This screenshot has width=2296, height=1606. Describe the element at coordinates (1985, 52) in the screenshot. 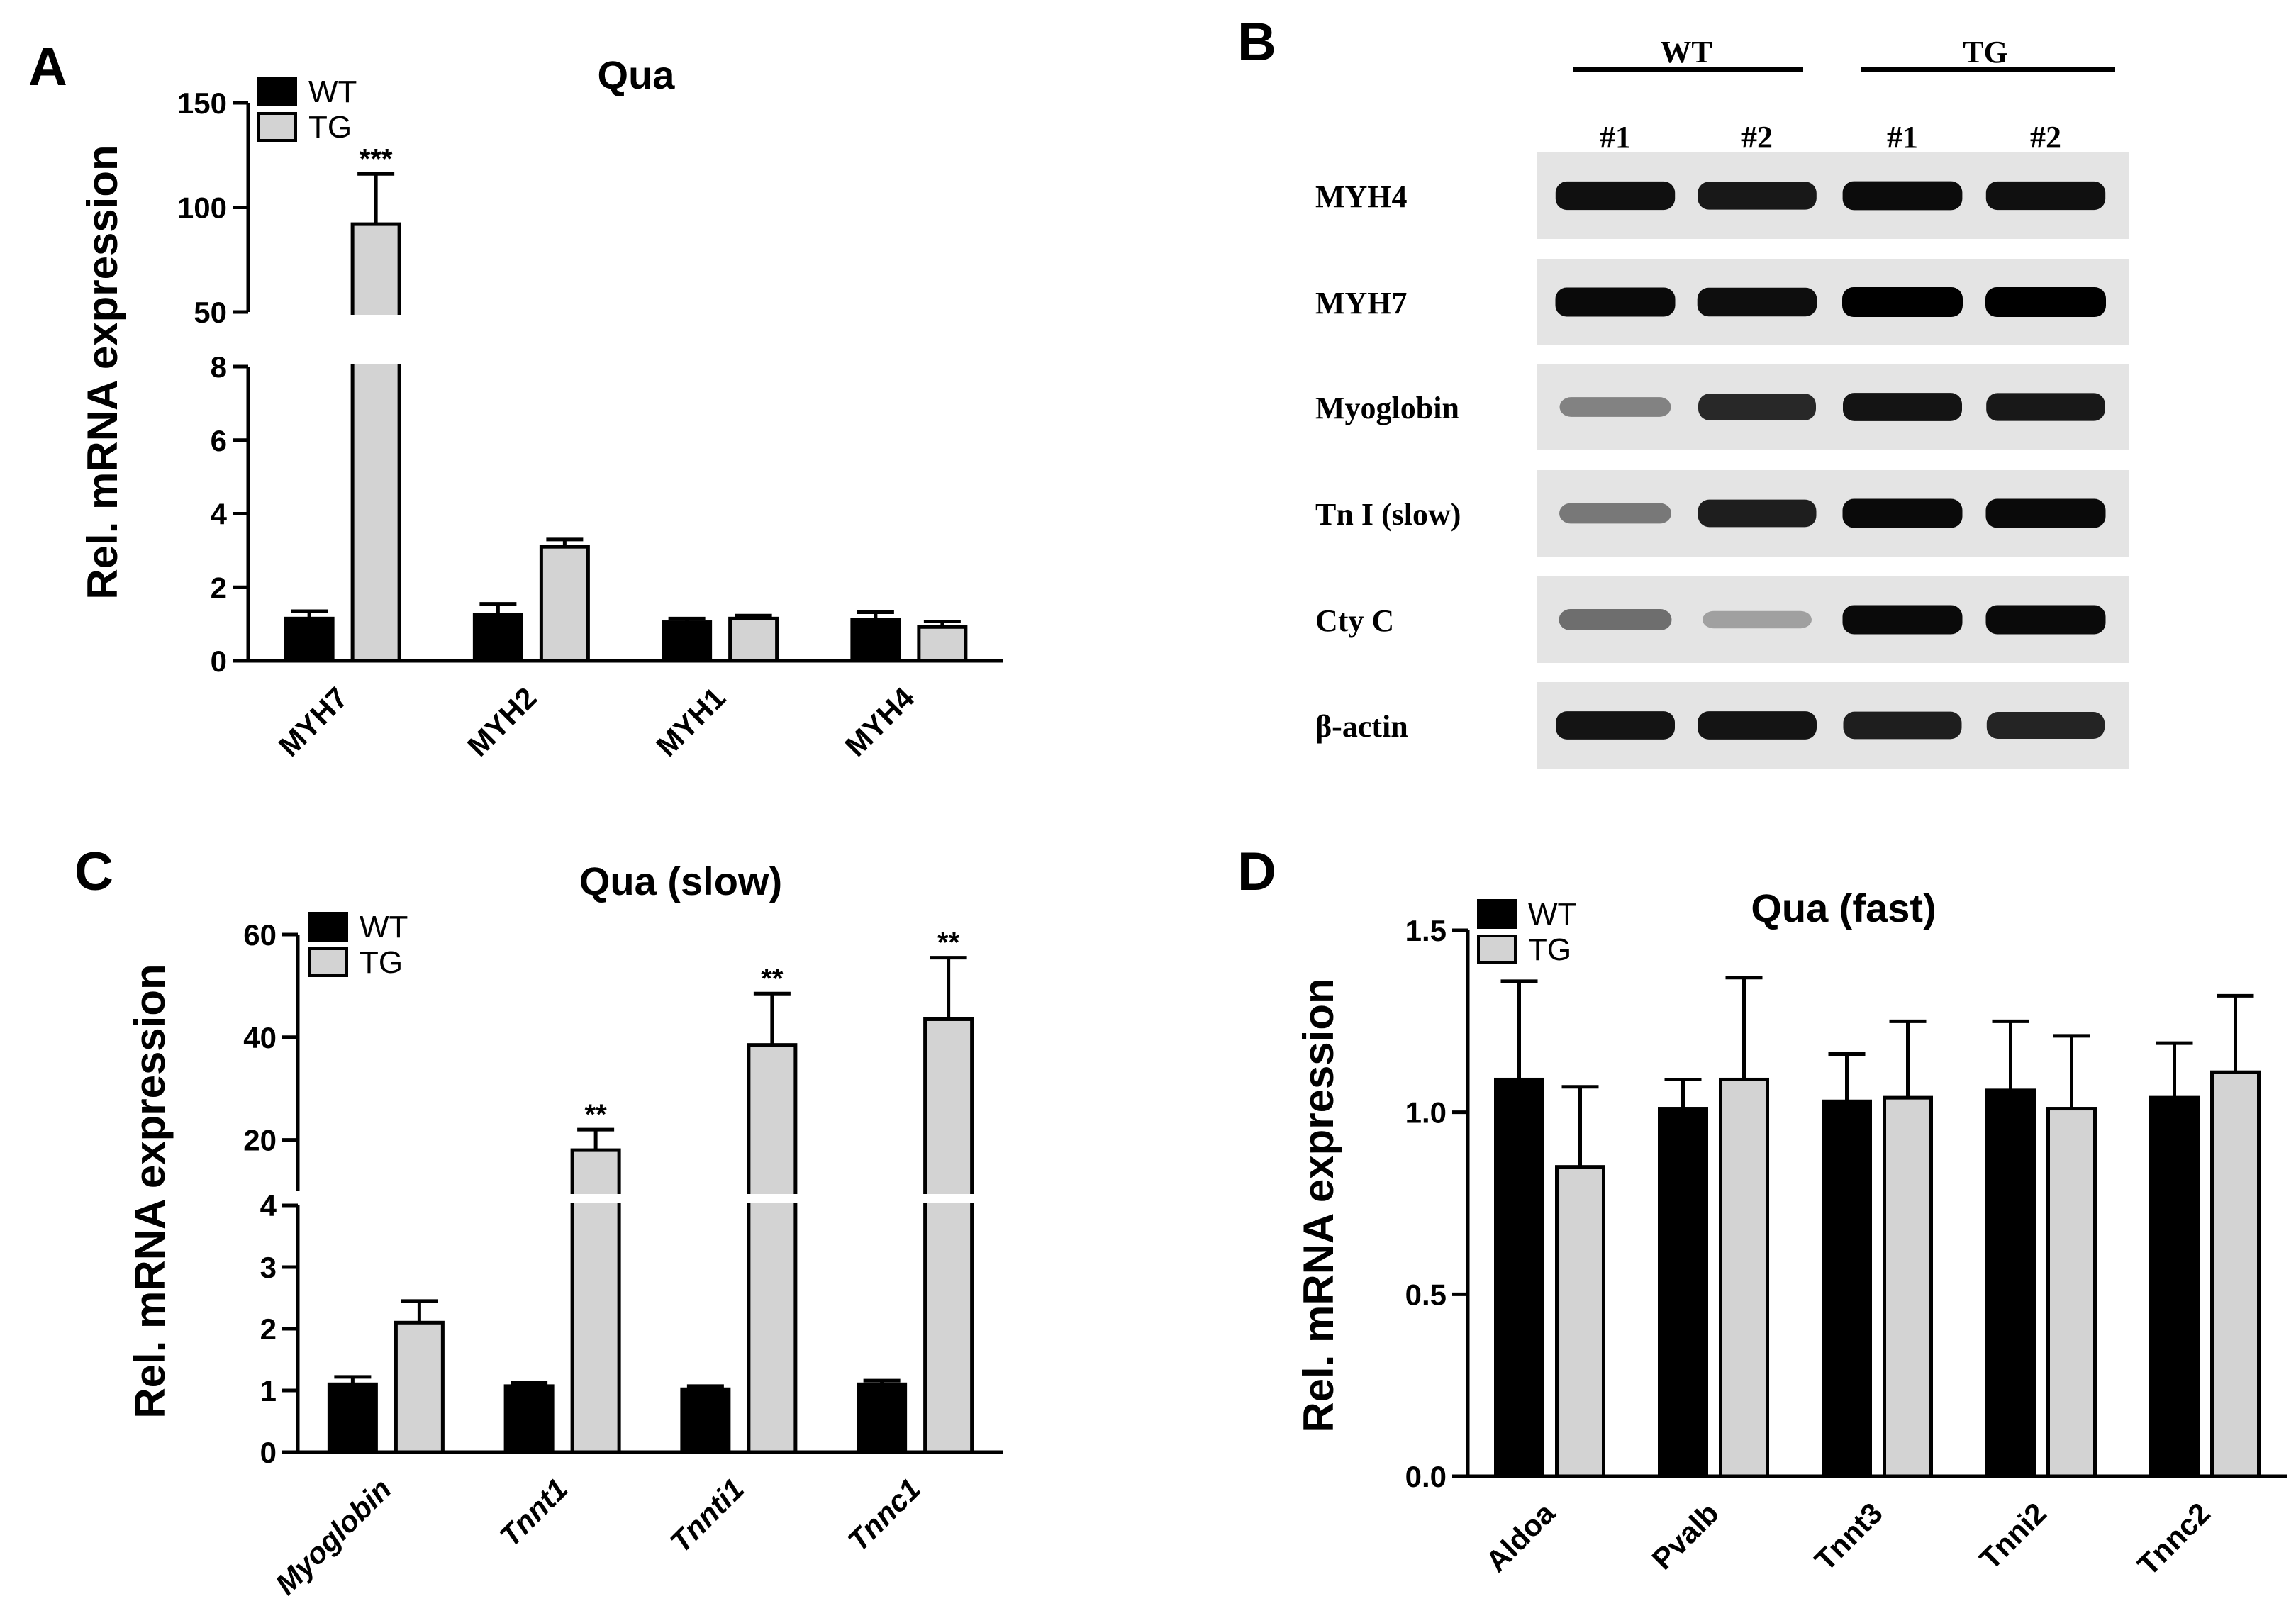

I see `group-label-tg: TG` at that location.